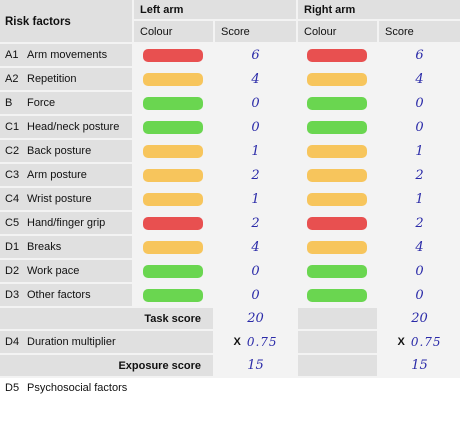 This screenshot has height=424, width=460. Describe the element at coordinates (53, 271) in the screenshot. I see `risk-factor-label: Work pace` at that location.